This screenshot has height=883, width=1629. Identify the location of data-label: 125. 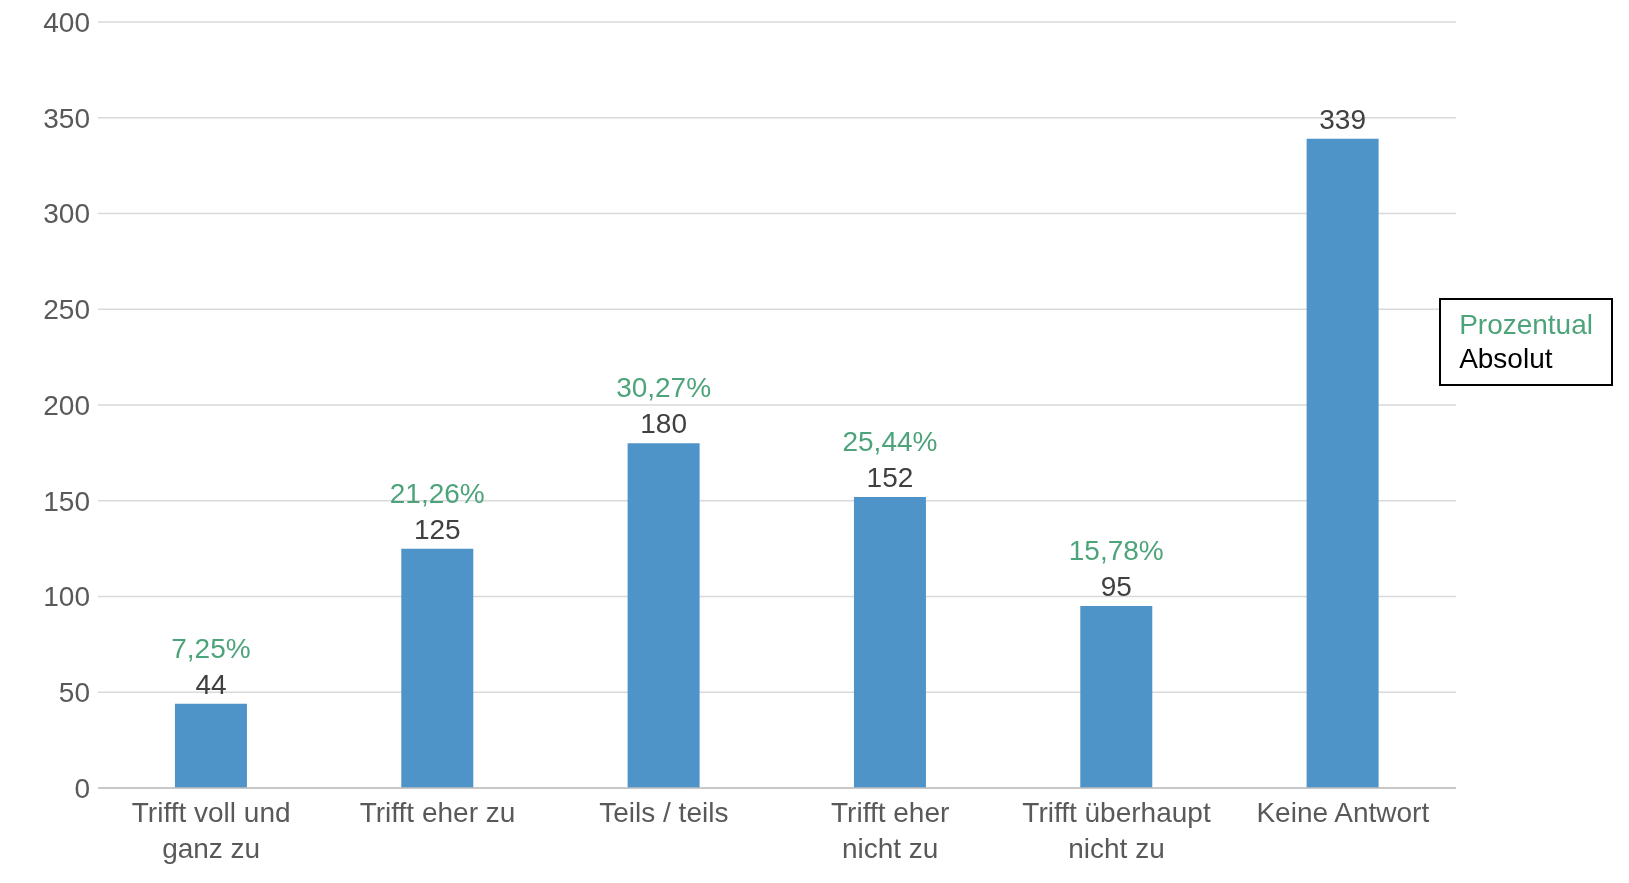
(437, 529).